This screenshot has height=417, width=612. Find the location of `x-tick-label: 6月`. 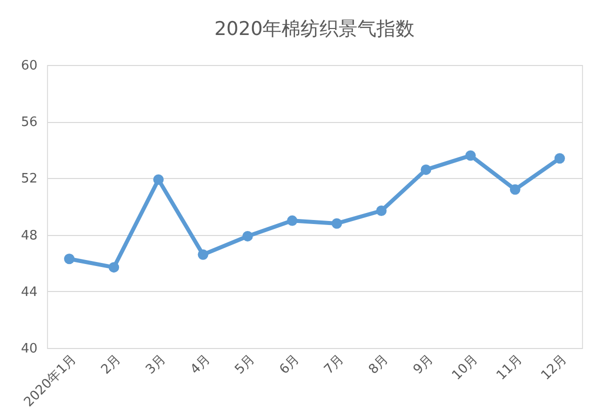

x-tick-label: 6月 is located at coordinates (289, 365).